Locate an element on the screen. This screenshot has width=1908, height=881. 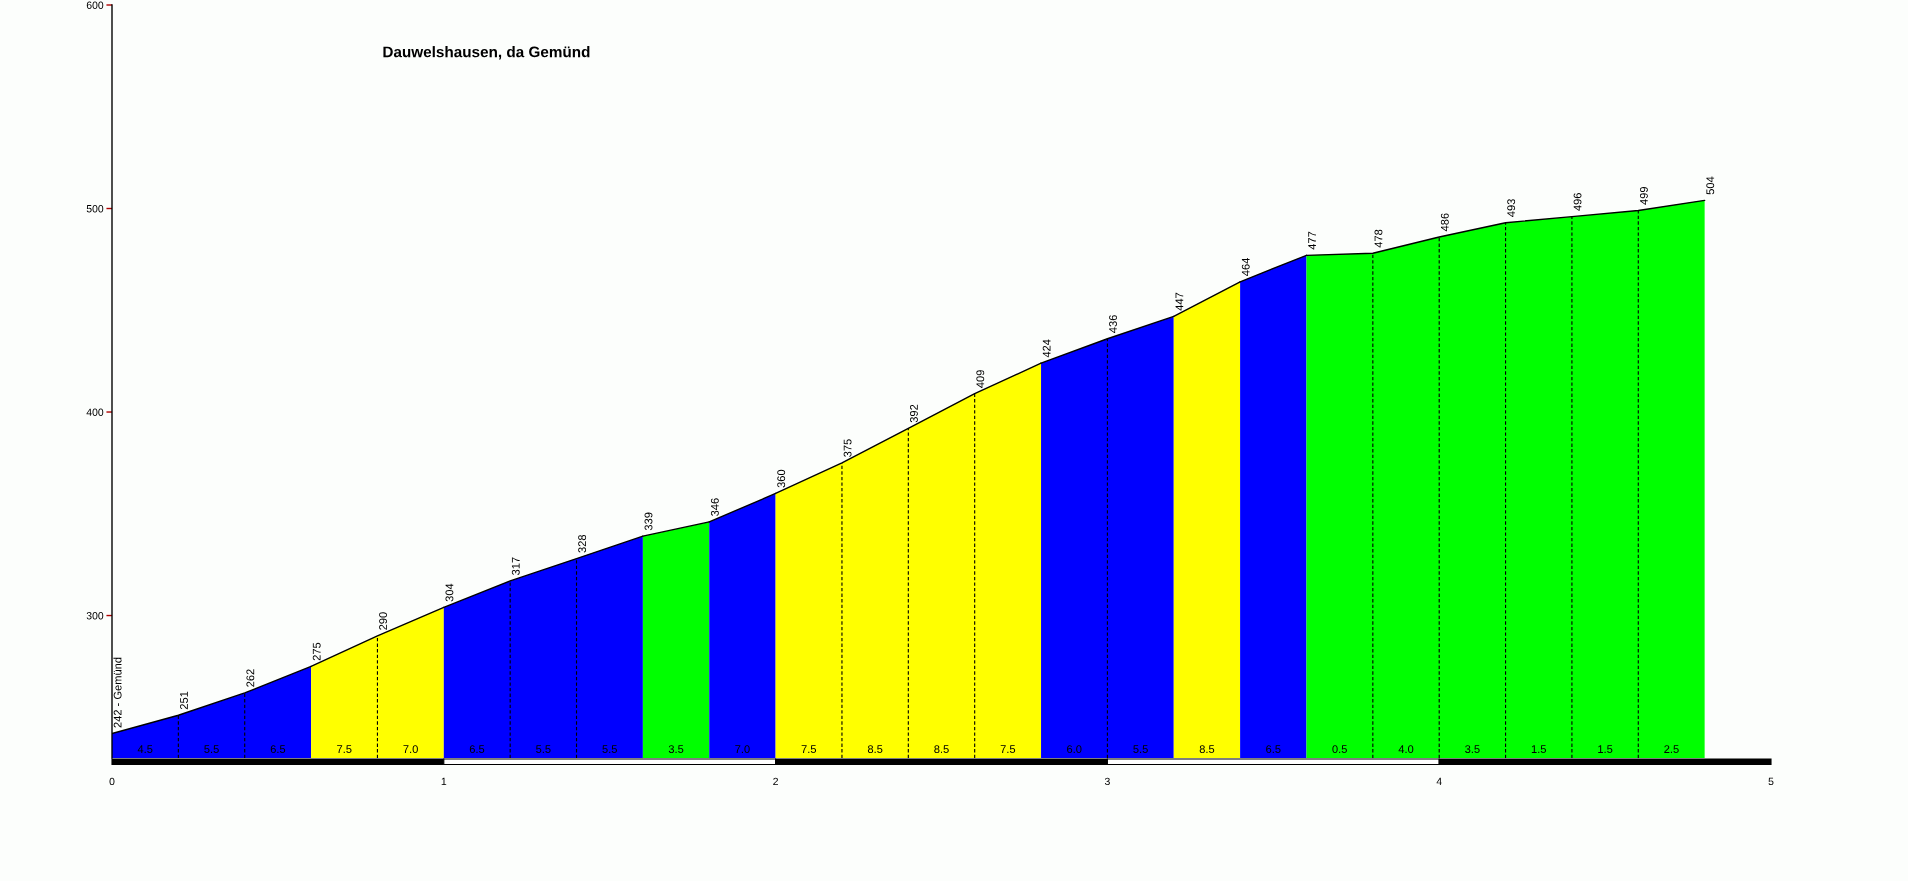
x-tick-label: 4 is located at coordinates (1439, 781).